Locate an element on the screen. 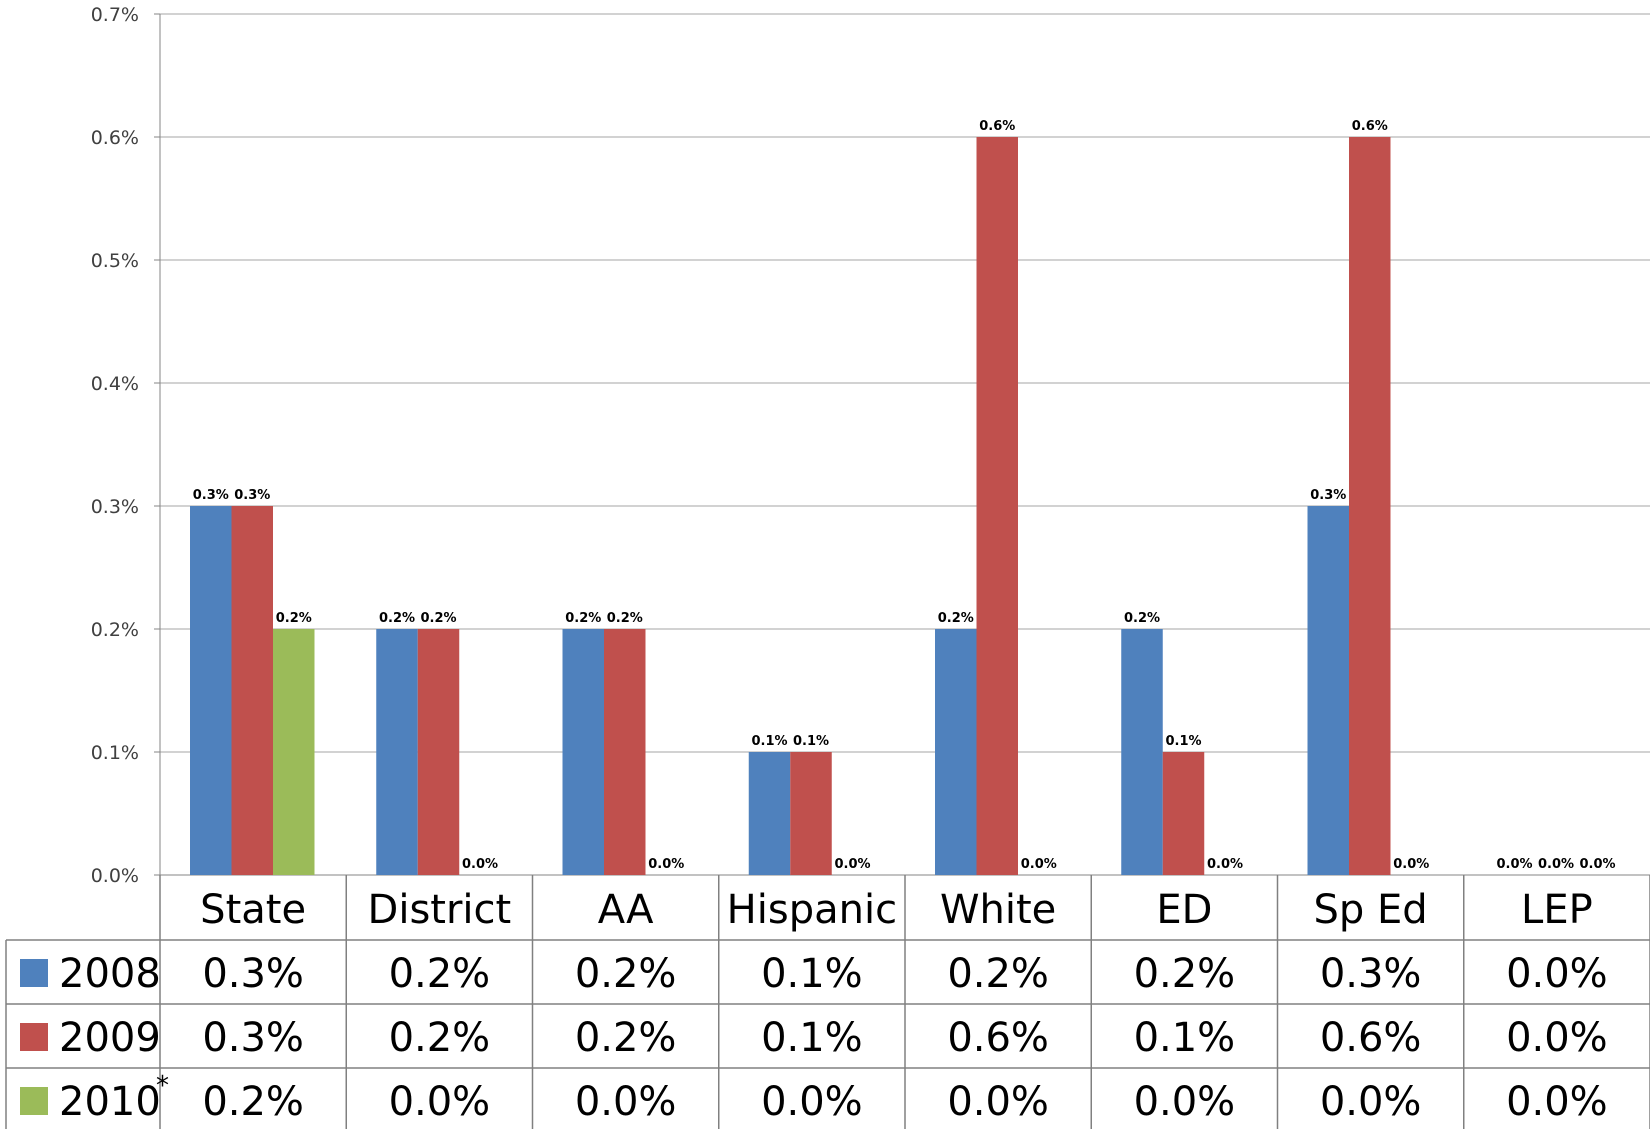  category-label-white: White is located at coordinates (998, 910).